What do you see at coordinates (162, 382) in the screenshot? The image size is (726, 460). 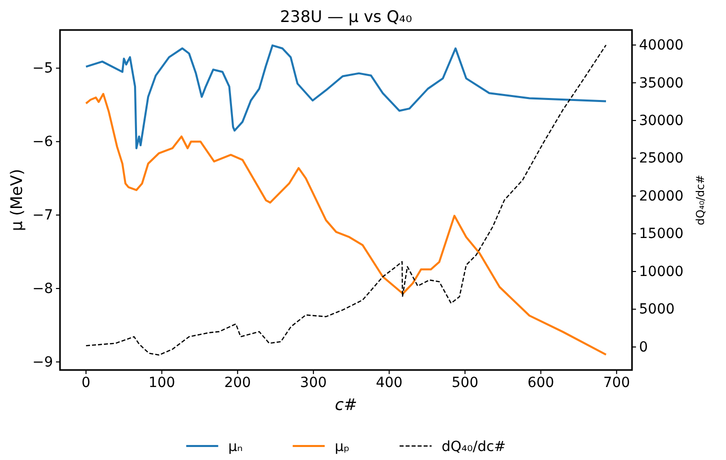 I see `x-tick-label: 100` at bounding box center [162, 382].